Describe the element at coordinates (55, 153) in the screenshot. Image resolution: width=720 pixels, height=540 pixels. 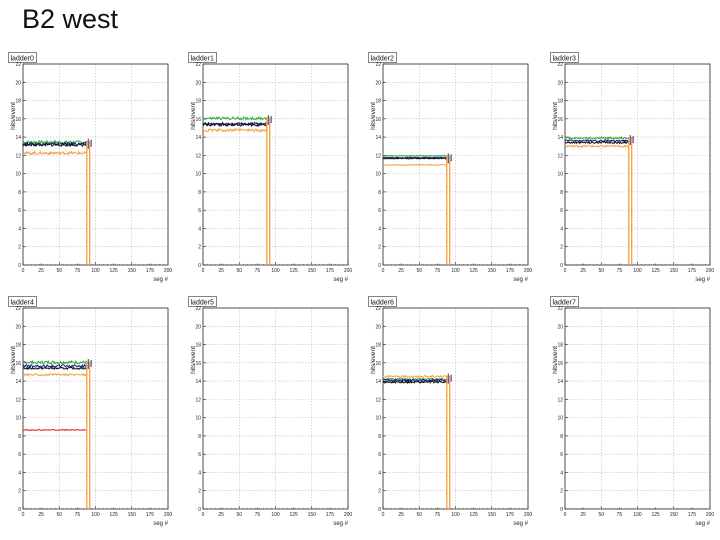
I see `series-orange` at that location.